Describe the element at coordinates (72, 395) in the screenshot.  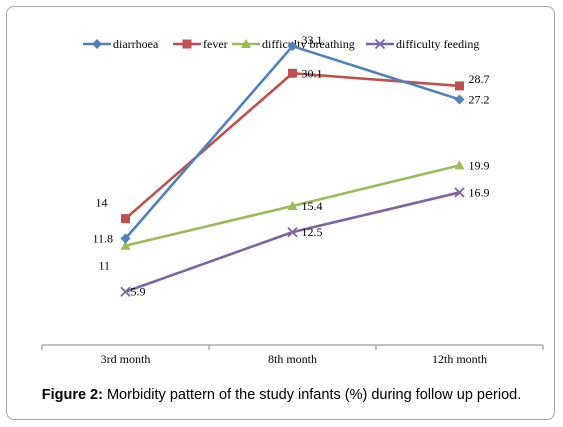
I see `caption-label: Figure 2:` at that location.